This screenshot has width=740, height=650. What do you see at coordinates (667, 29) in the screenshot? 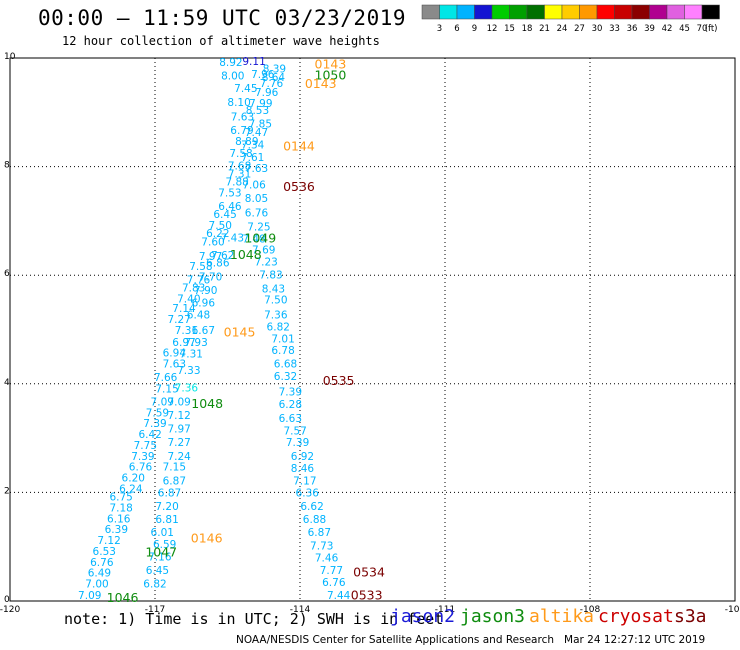
I see `colorbar-label: 42` at bounding box center [667, 29].